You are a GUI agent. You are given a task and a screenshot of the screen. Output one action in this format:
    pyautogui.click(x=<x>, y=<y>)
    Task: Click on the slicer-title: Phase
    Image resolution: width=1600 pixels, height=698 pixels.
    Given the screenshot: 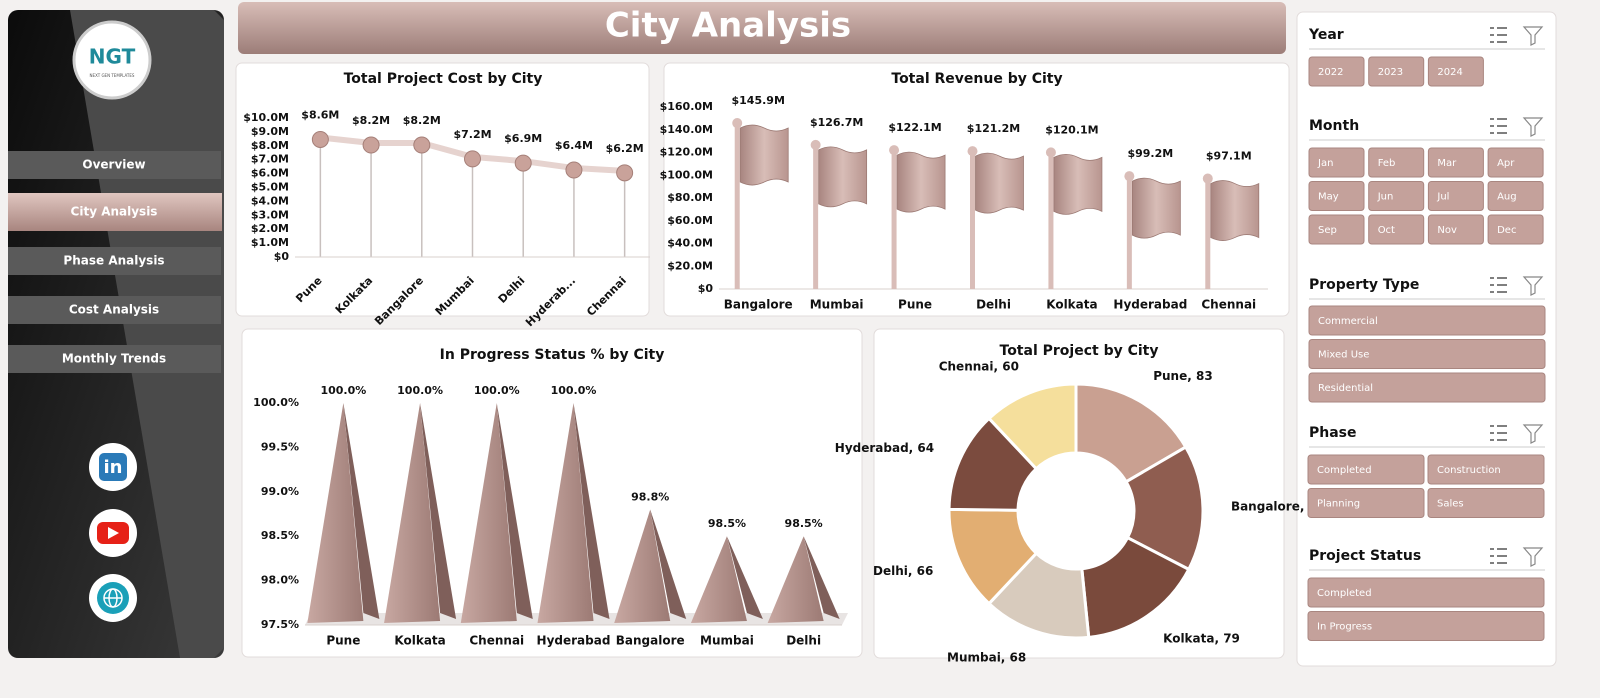 What is the action you would take?
    pyautogui.click(x=1333, y=433)
    